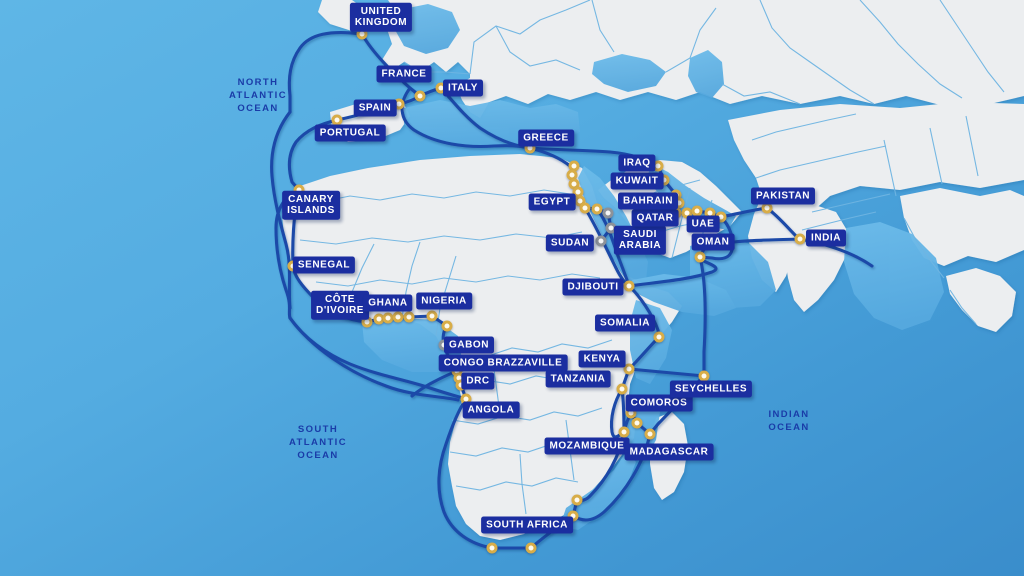  I want to click on node-india, so click(800, 239).